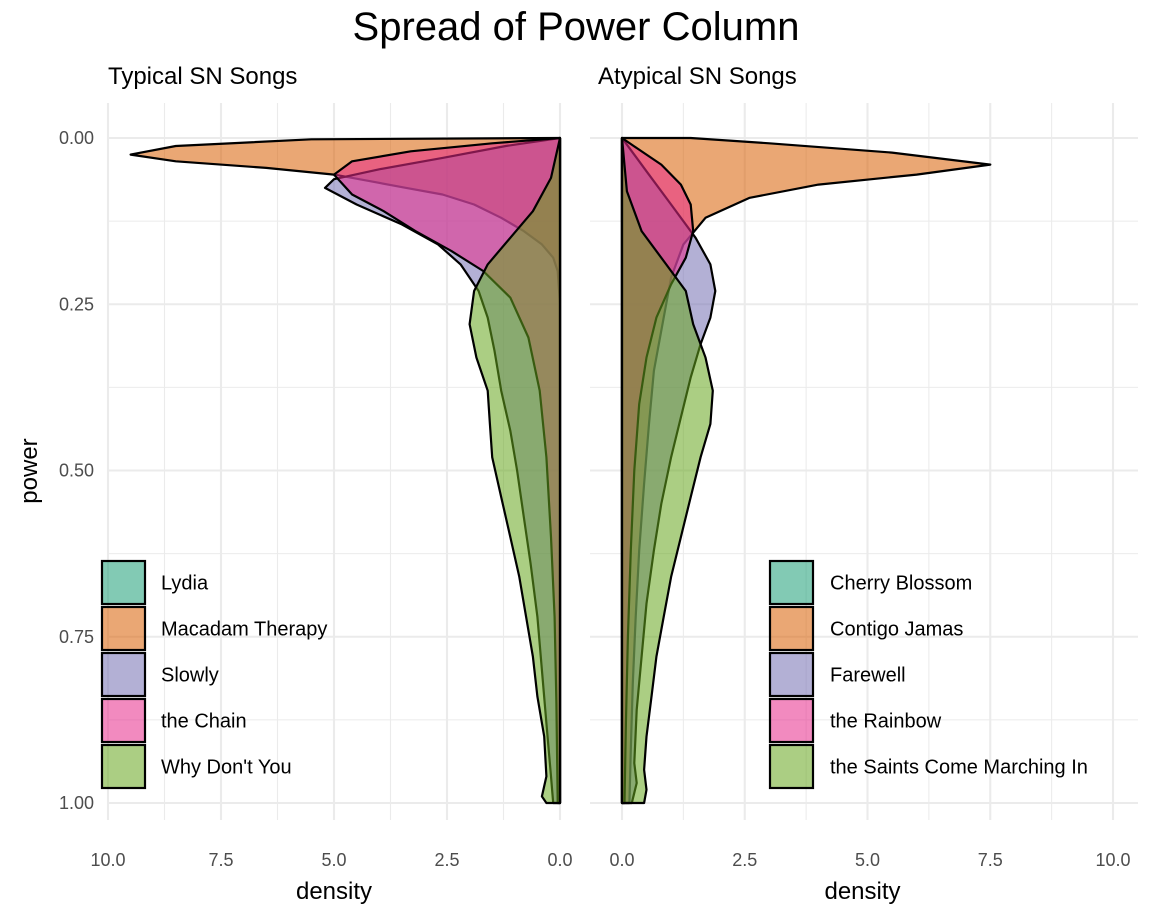 Image resolution: width=1152 pixels, height=921 pixels. Describe the element at coordinates (667, 470) in the screenshot. I see `density-area-the-saints-come-marching-in` at that location.